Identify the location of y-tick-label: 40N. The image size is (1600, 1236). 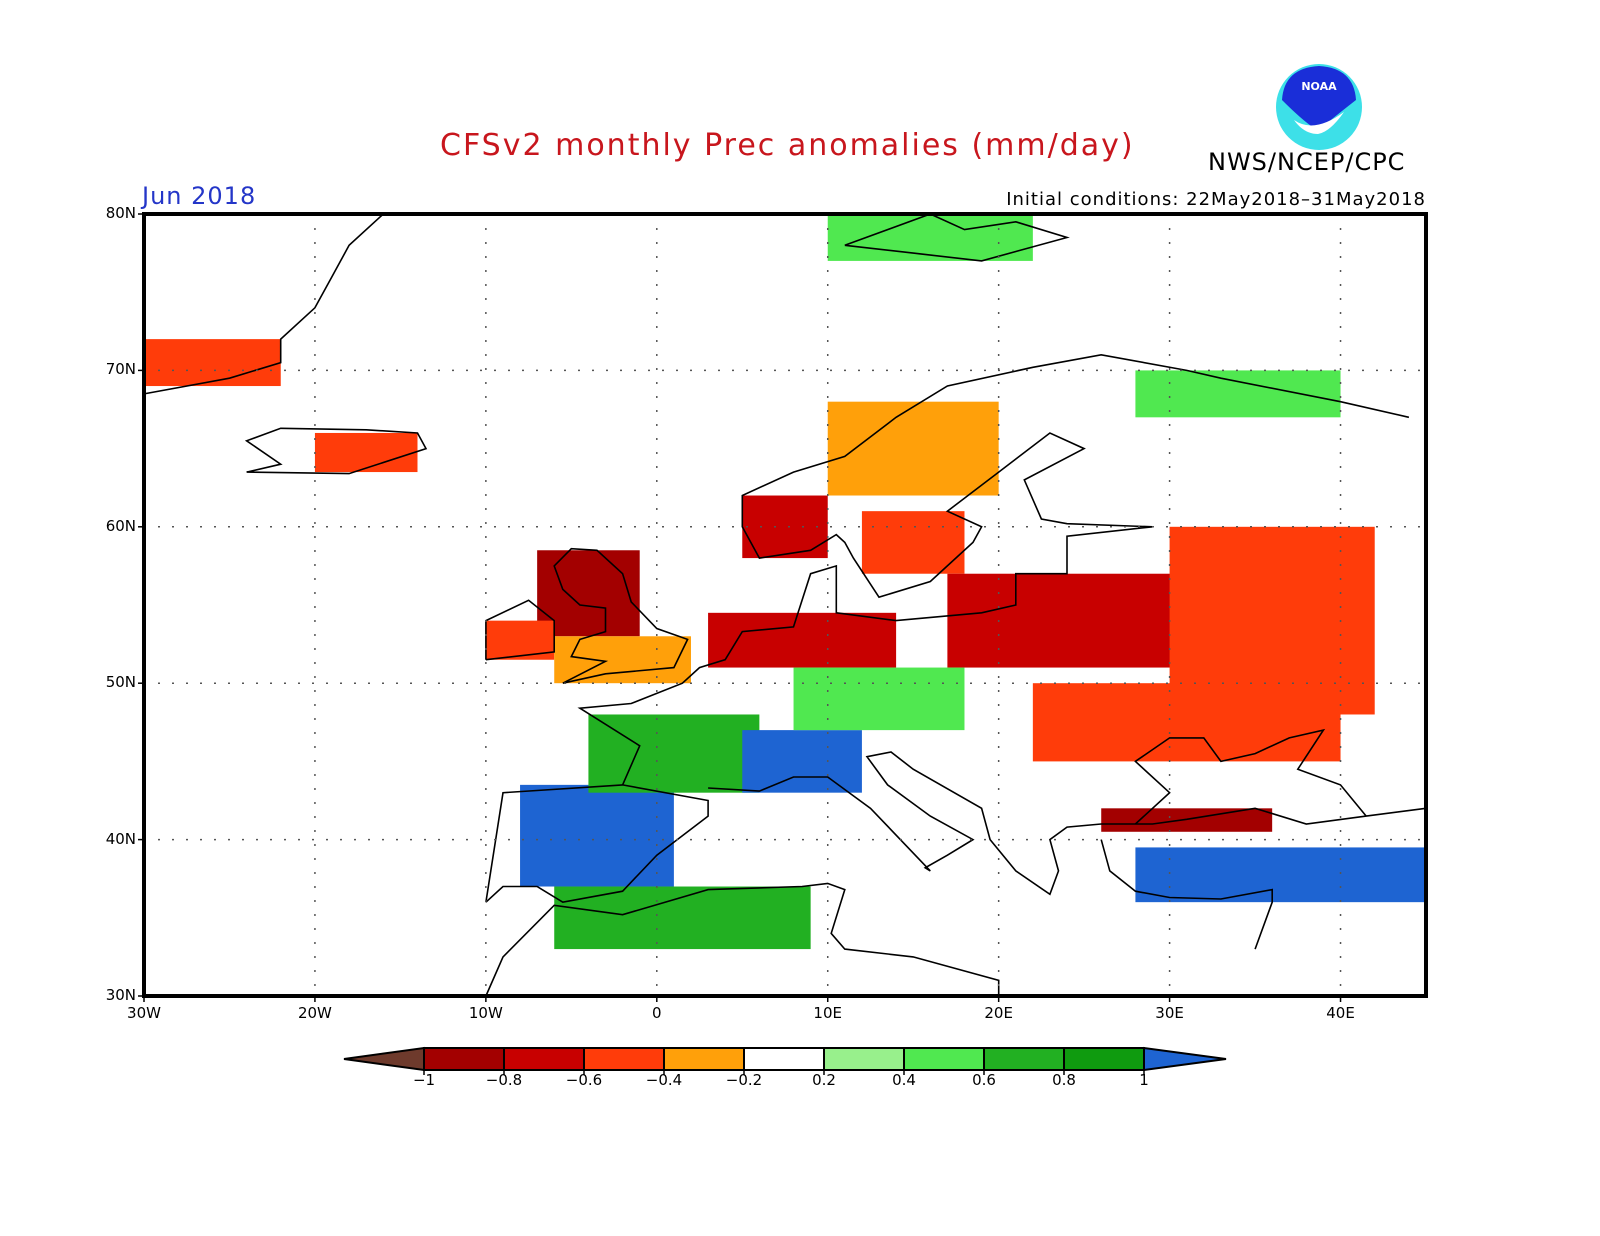
(120, 838).